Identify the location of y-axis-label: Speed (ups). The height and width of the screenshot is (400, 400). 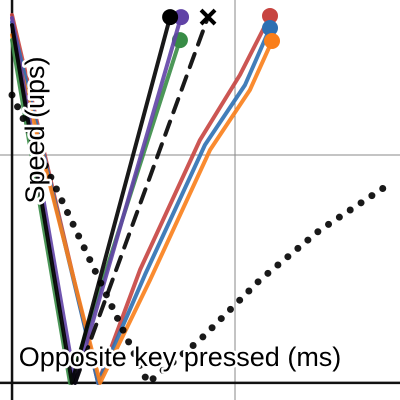
(35, 129).